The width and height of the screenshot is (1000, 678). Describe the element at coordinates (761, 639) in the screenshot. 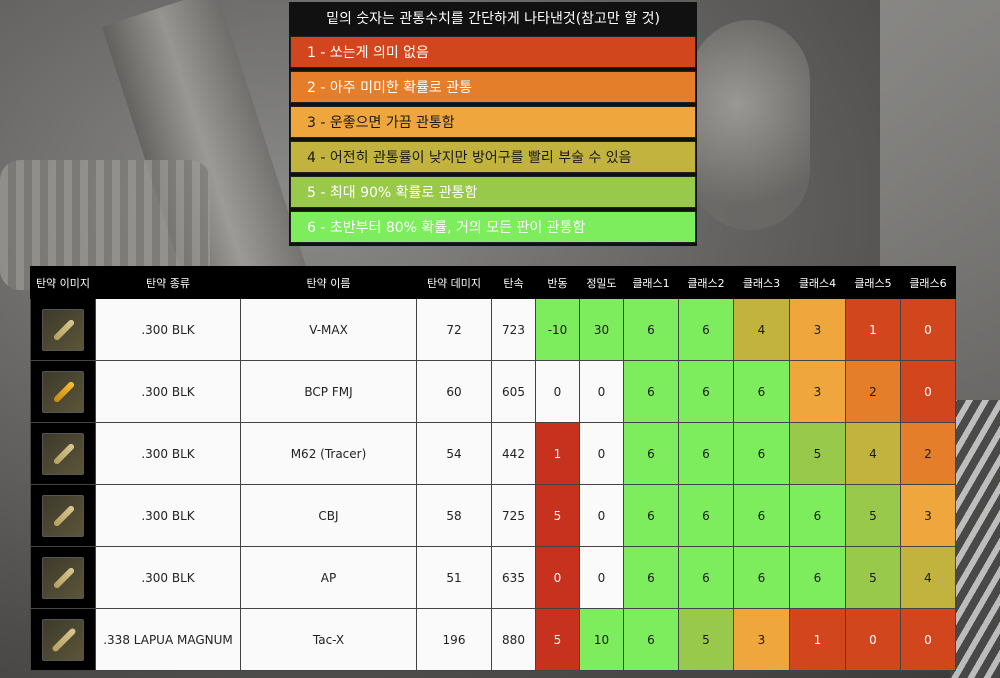

I see `class-3-cell: 3` at that location.